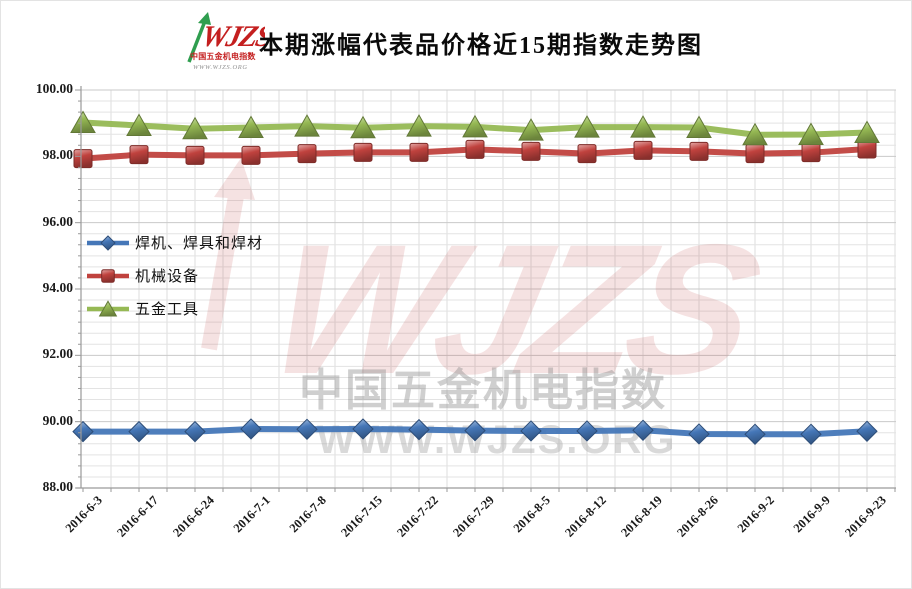 This screenshot has height=589, width=912. Describe the element at coordinates (497, 440) in the screenshot. I see `watermark-text-url: WWW.WJZS.ORG` at that location.